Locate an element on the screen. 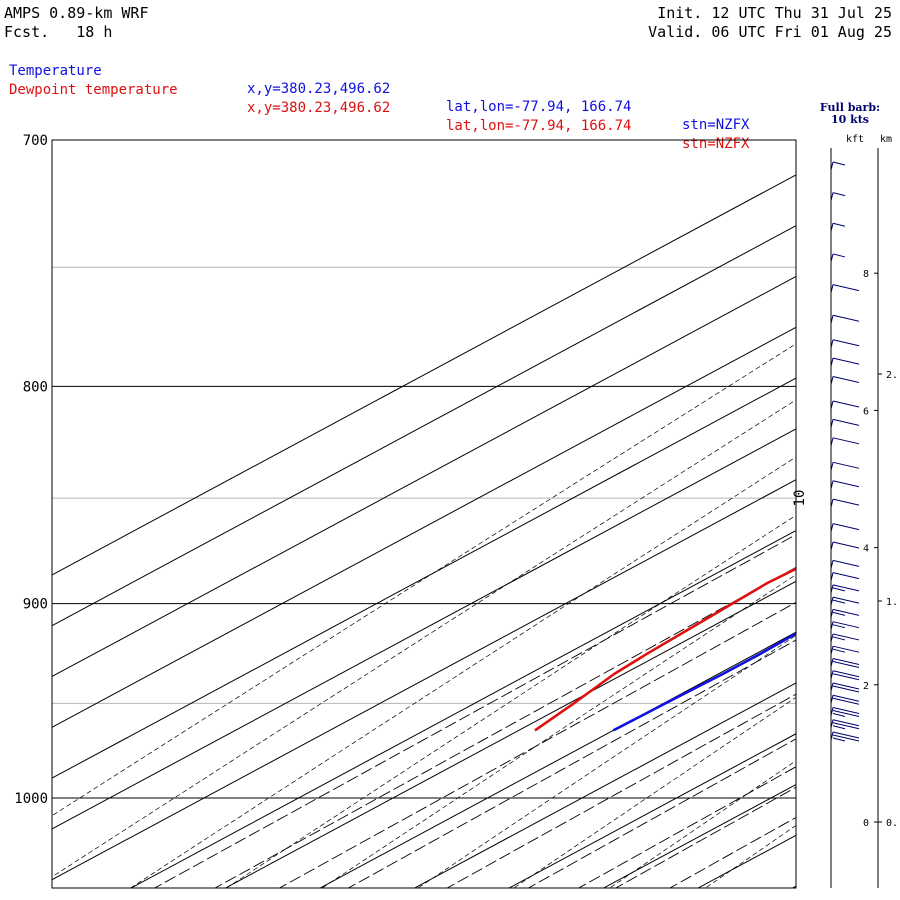 The image size is (900, 900). km-tick-label: 1. is located at coordinates (892, 602).